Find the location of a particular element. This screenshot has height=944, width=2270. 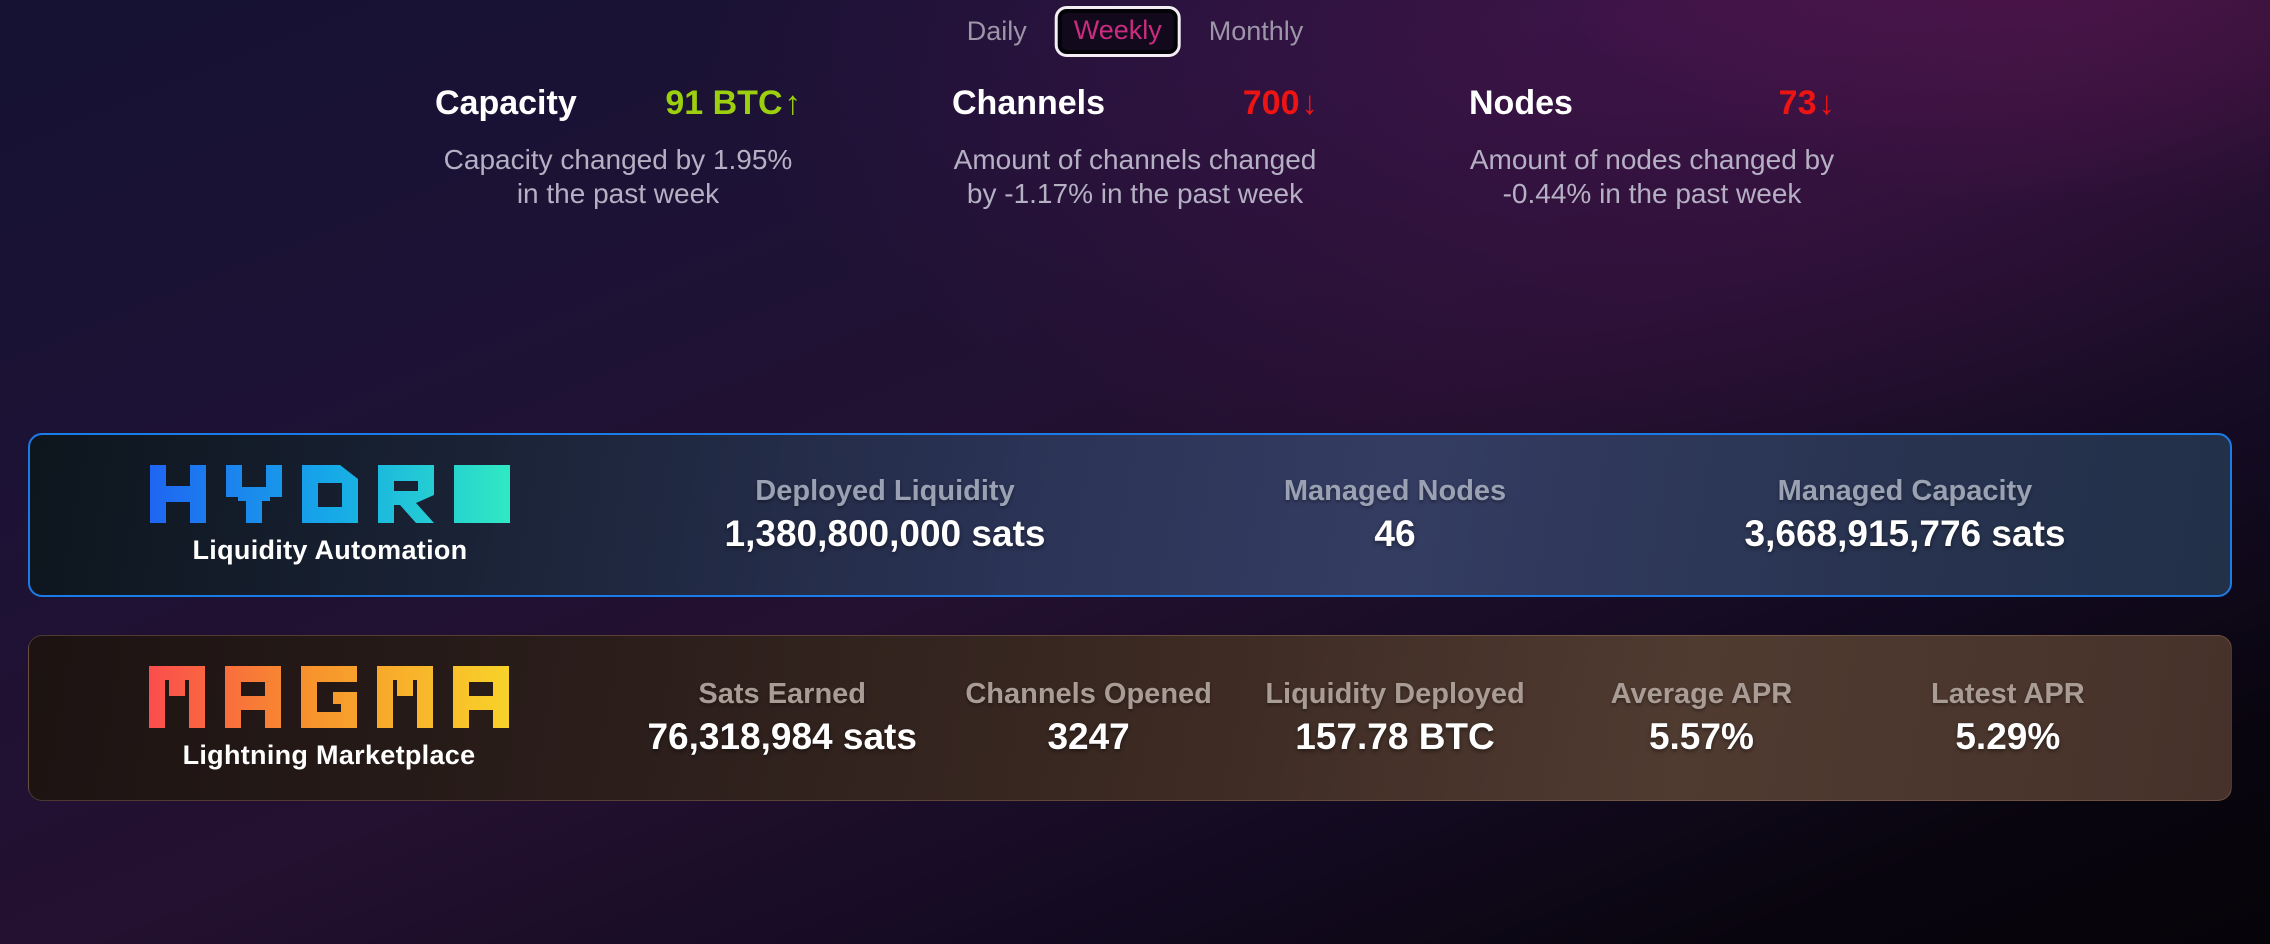

magma-tagline: Lightning Marketplace is located at coordinates (329, 754).